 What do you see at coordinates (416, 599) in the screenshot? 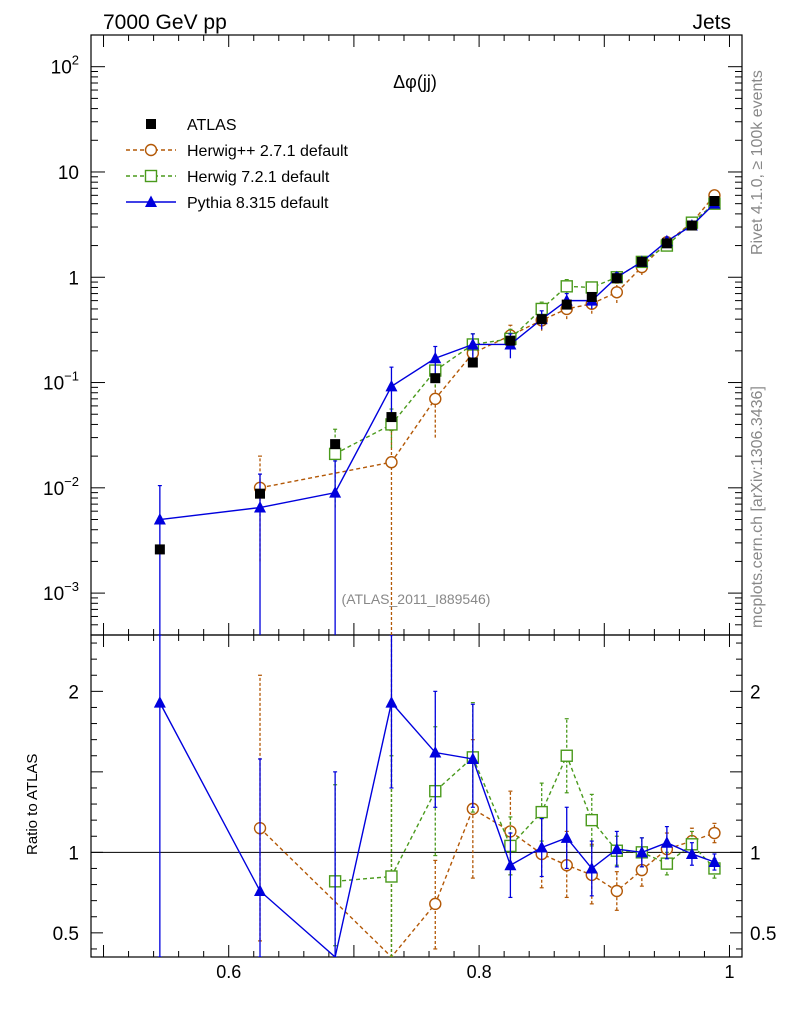
I see `analysis-label: (ATLAS_2011_I889546)` at bounding box center [416, 599].